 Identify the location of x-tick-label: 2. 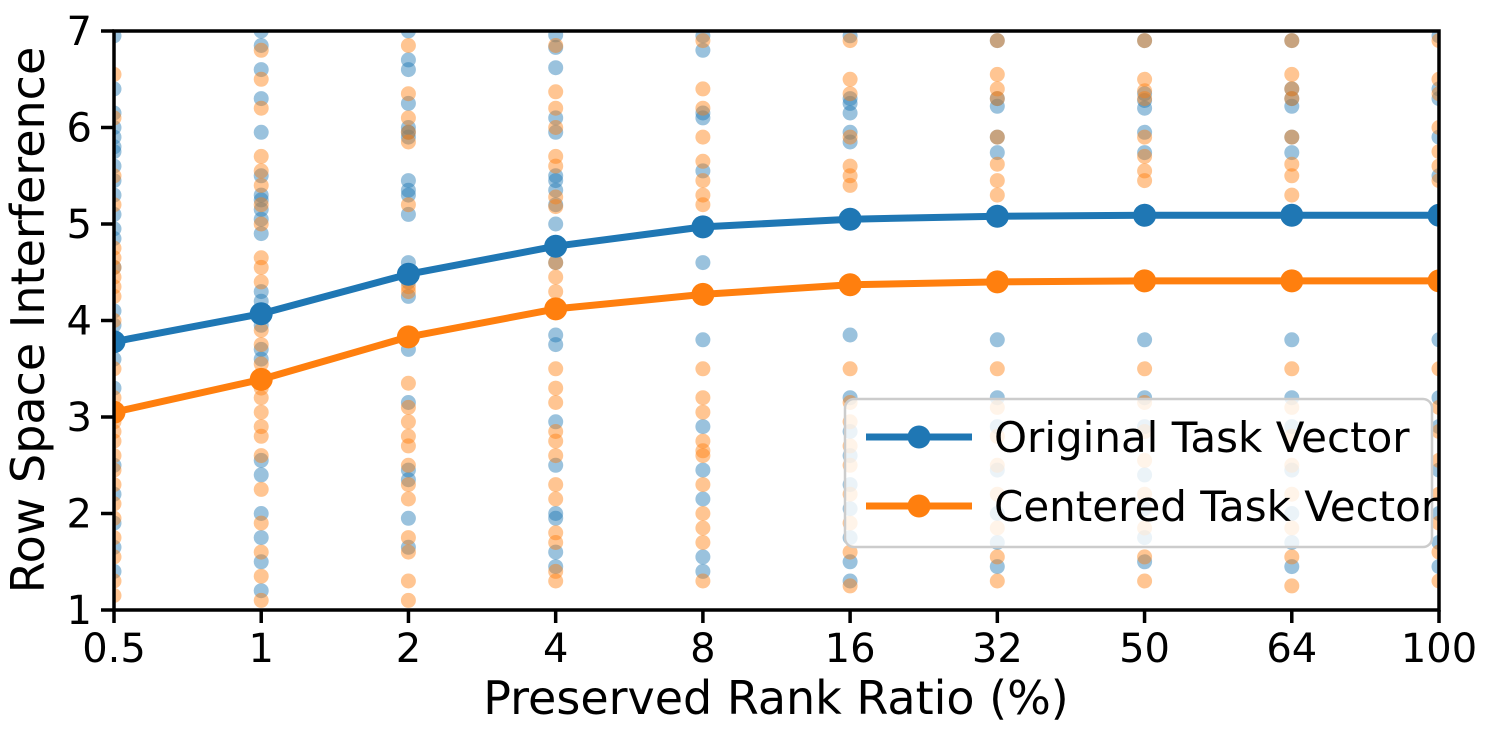
(408, 649).